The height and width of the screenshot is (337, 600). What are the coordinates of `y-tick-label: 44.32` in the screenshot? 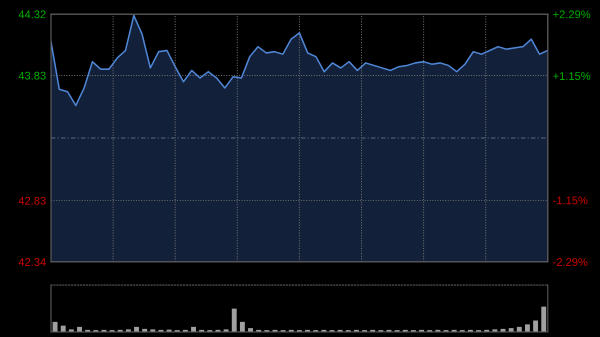 It's located at (32, 14).